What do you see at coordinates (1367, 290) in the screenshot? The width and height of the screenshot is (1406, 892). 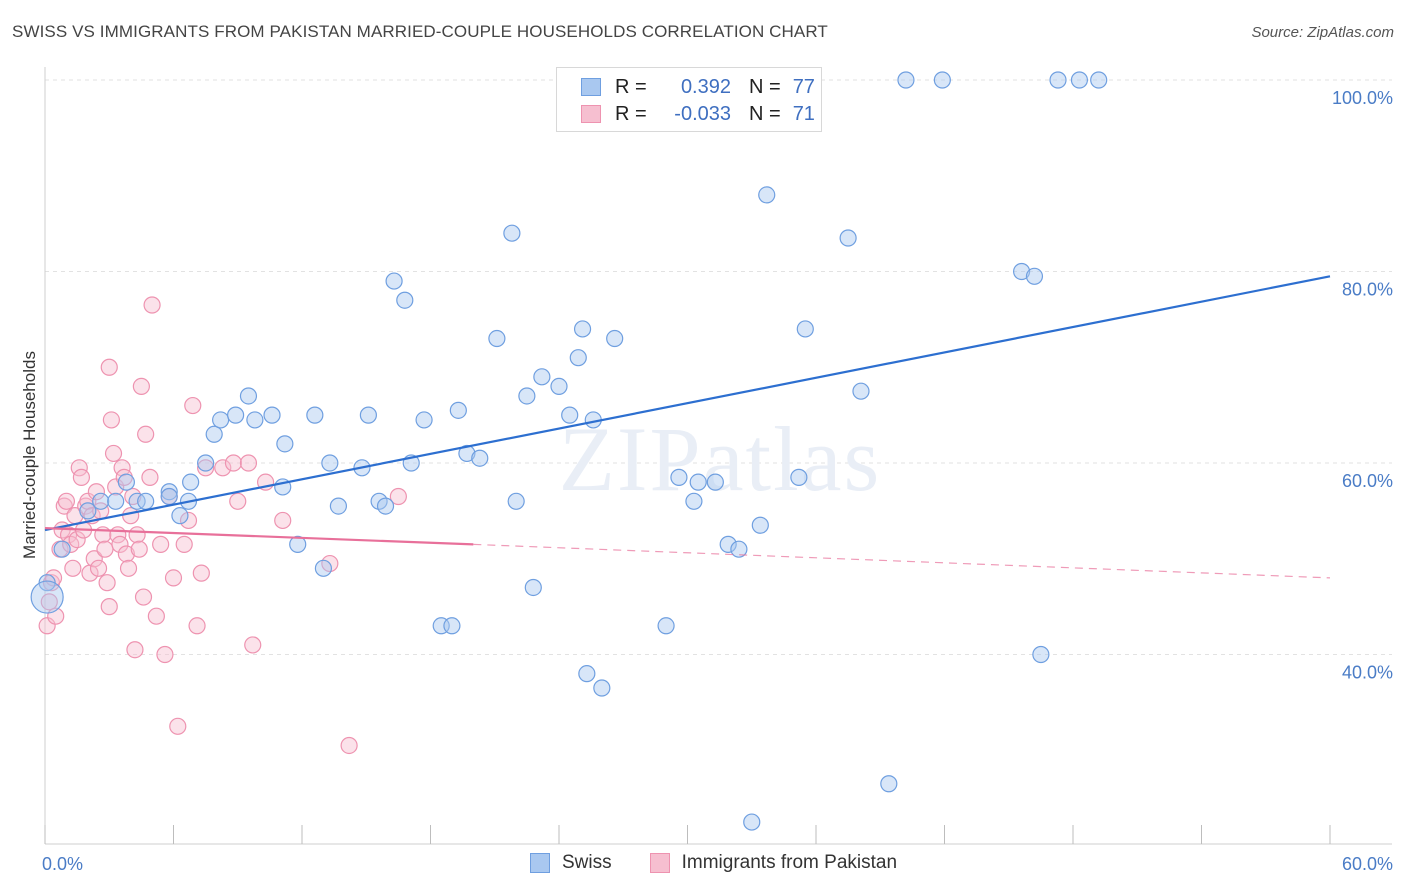 I see `y-tick-label: 80.0%` at bounding box center [1367, 290].